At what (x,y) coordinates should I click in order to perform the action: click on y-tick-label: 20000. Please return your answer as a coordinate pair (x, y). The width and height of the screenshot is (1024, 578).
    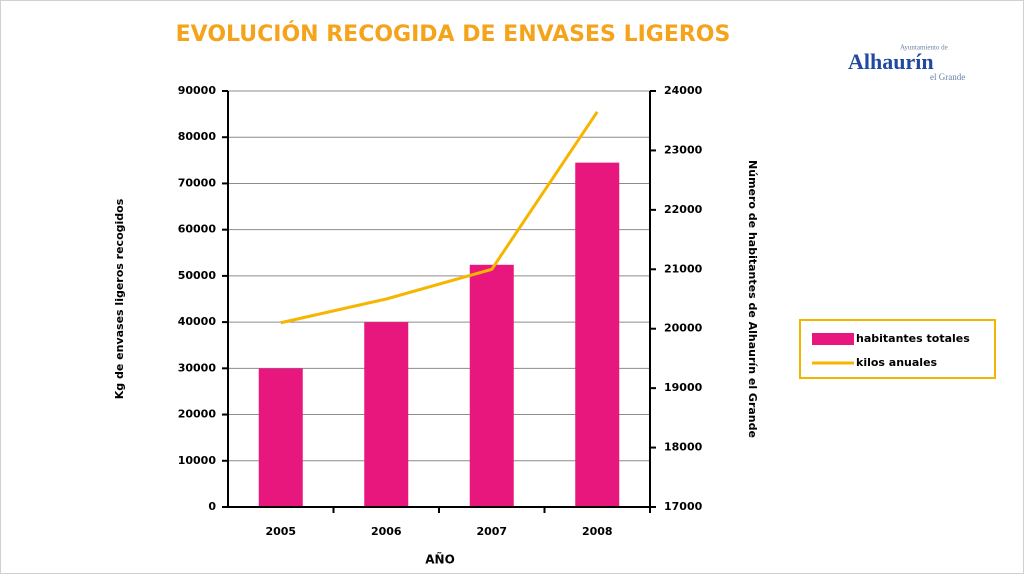
    Looking at the image, I should click on (197, 414).